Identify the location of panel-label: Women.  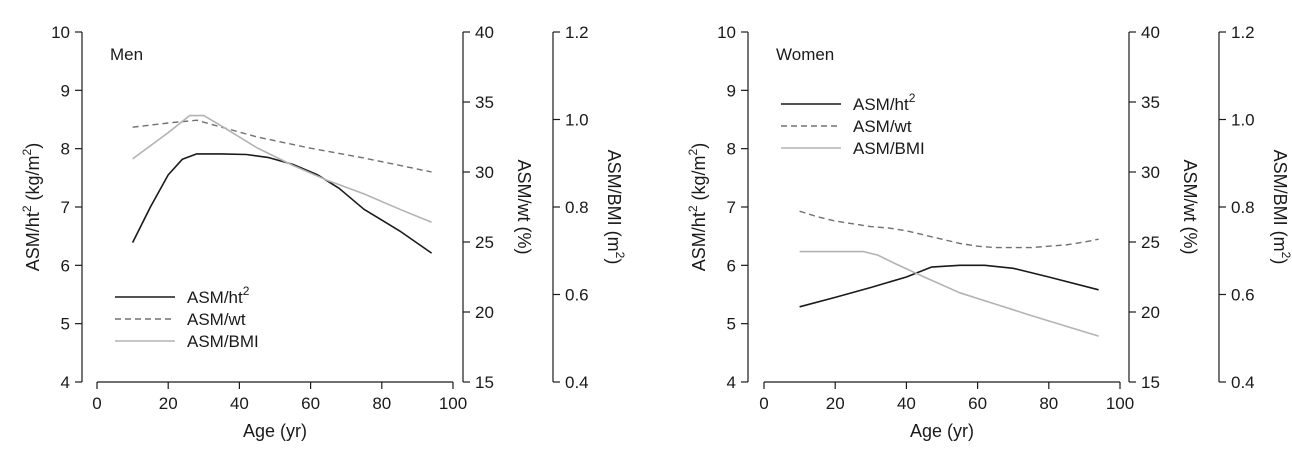
(805, 54).